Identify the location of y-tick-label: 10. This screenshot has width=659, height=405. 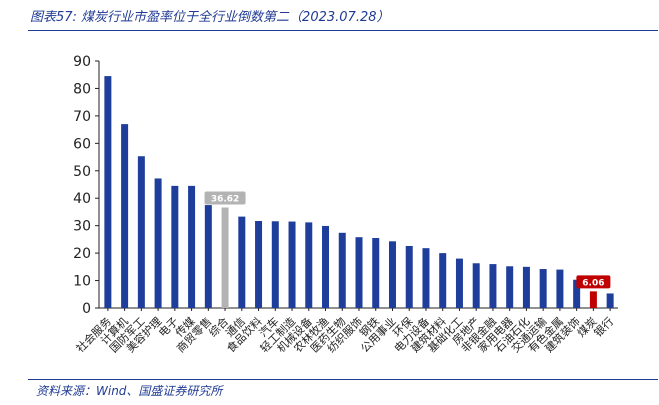
(82, 282).